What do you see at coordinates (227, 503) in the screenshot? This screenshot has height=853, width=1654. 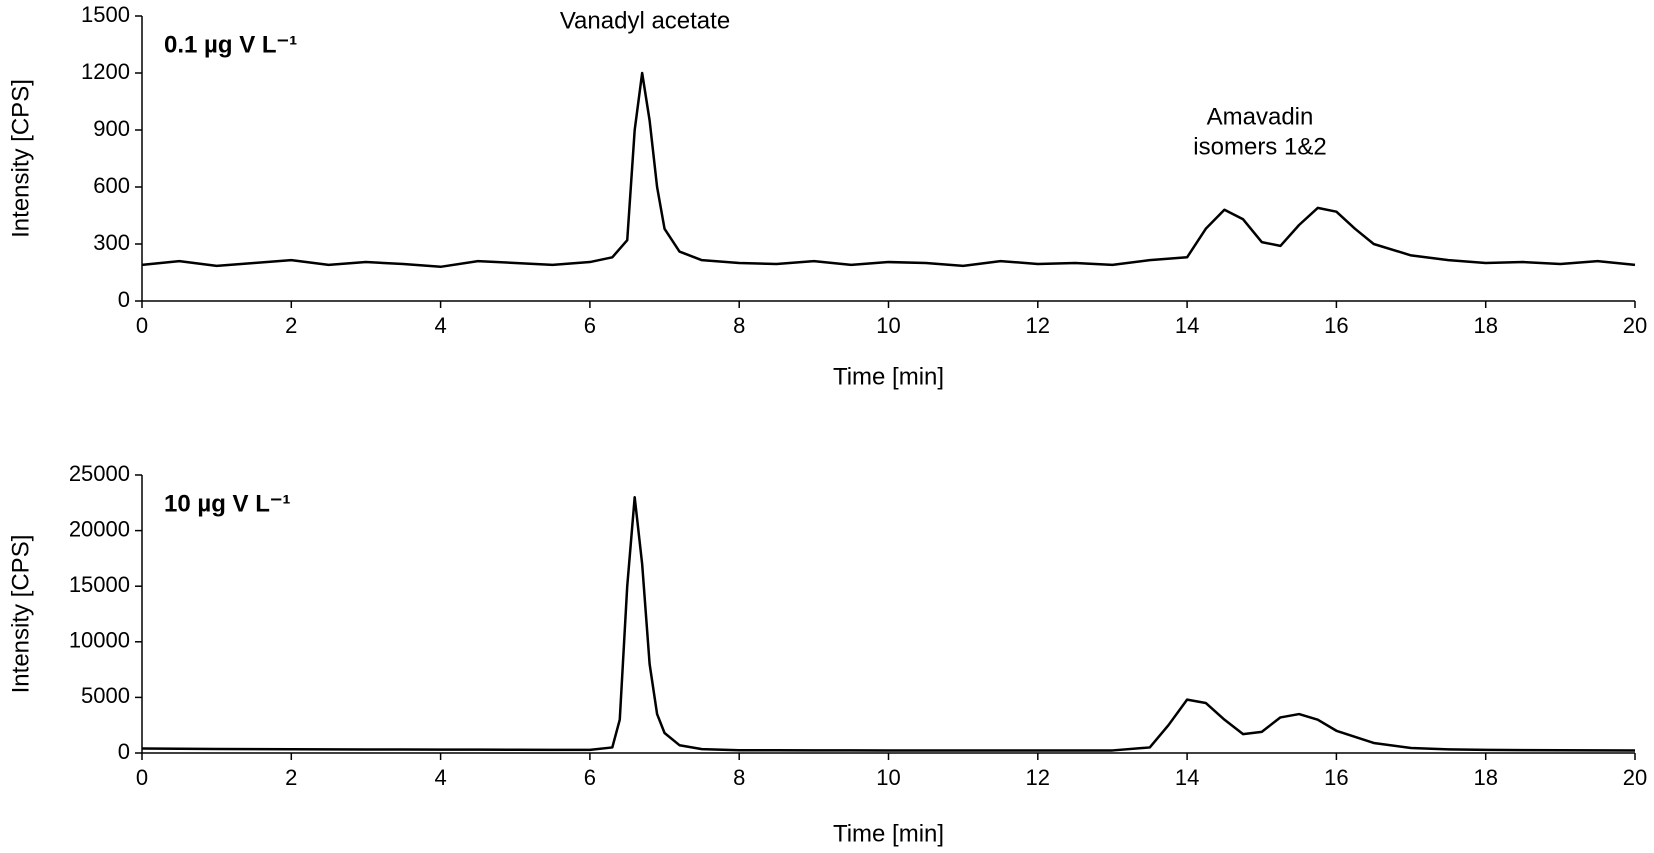 I see `panel-title: 10 µg V L⁻¹` at bounding box center [227, 503].